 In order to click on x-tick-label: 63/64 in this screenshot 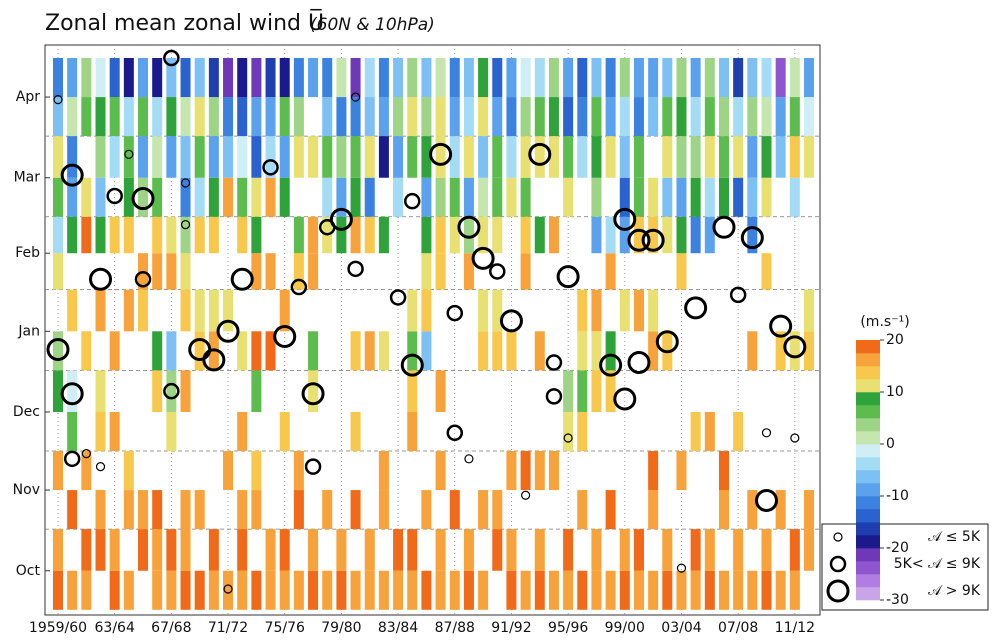, I will do `click(115, 628)`.